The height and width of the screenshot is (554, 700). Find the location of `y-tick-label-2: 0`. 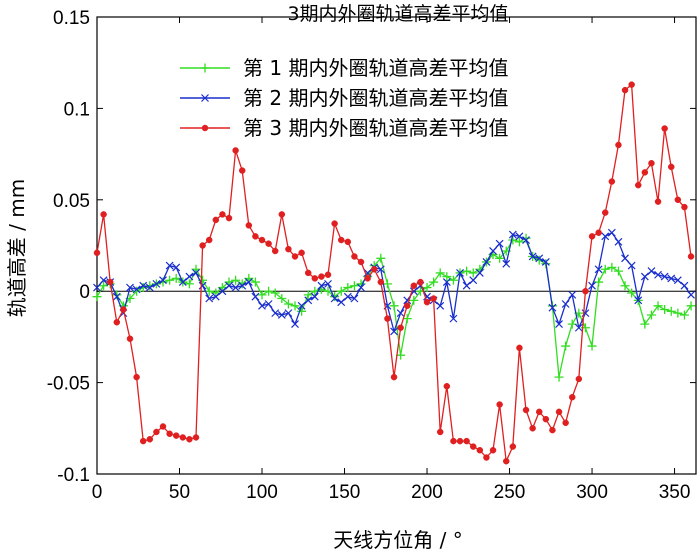

y-tick-label-2: 0 is located at coordinates (84, 292).